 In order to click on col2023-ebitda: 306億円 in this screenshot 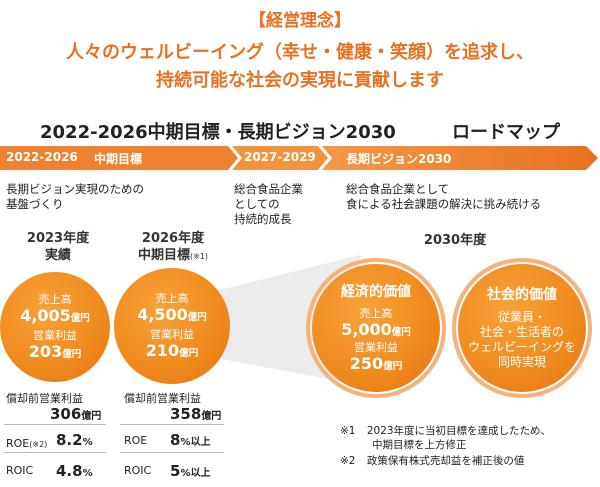, I will do `click(75, 413)`.